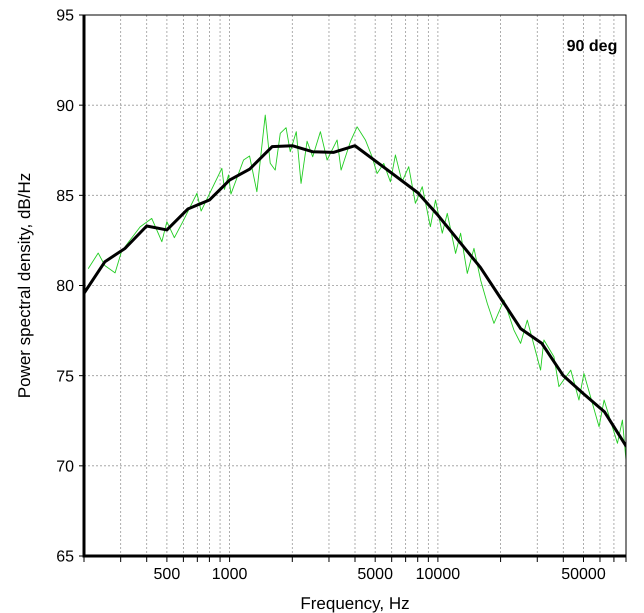 The width and height of the screenshot is (644, 613). What do you see at coordinates (65, 196) in the screenshot?
I see `y-tick-label: 85` at bounding box center [65, 196].